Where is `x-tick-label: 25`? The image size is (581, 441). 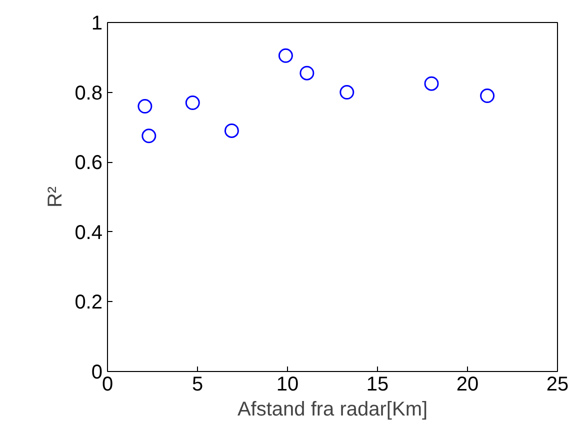
x-tick-label: 25 is located at coordinates (557, 385).